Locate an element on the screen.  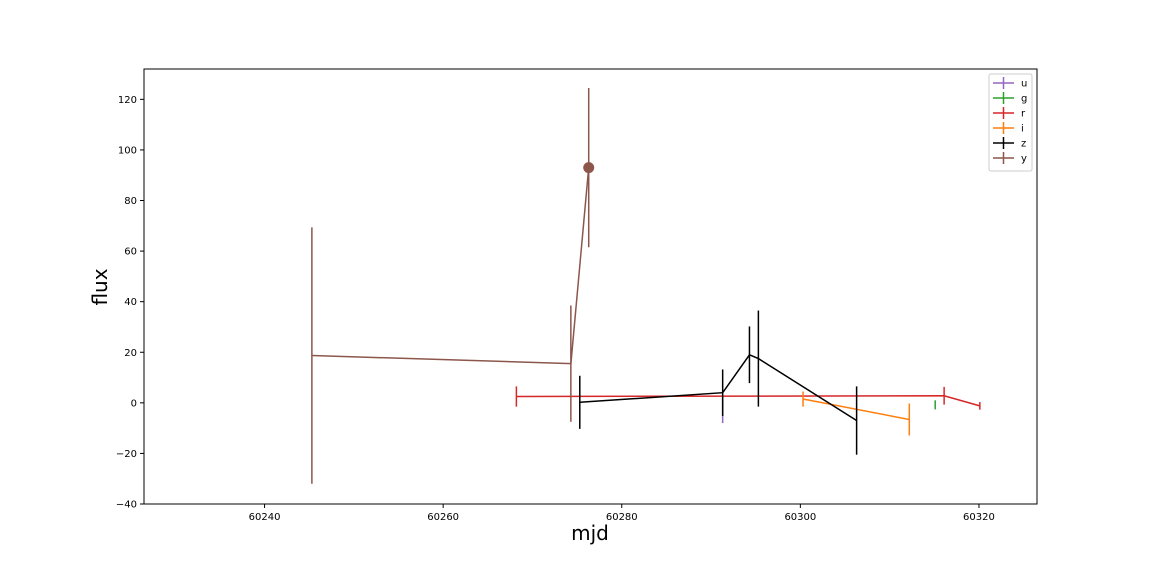
y-axis: −40 −20 0 20 40 60 80 100 120 is located at coordinates (130, 303).